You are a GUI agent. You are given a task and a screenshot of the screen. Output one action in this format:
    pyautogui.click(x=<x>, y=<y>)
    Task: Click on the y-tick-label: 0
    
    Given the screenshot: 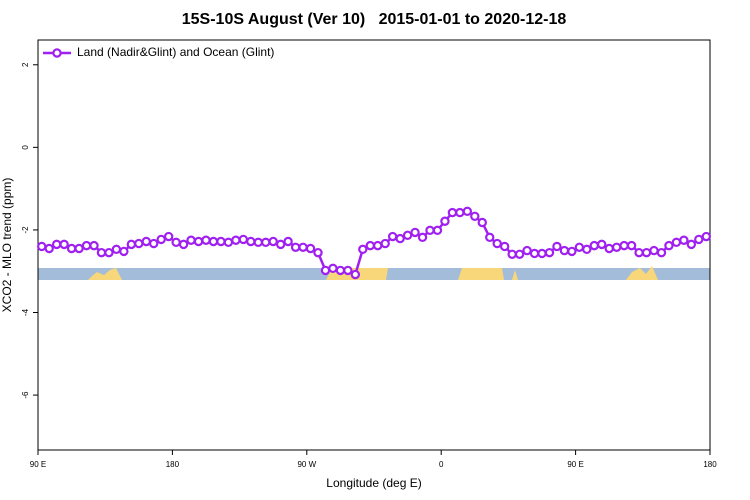 What is the action you would take?
    pyautogui.click(x=25, y=147)
    